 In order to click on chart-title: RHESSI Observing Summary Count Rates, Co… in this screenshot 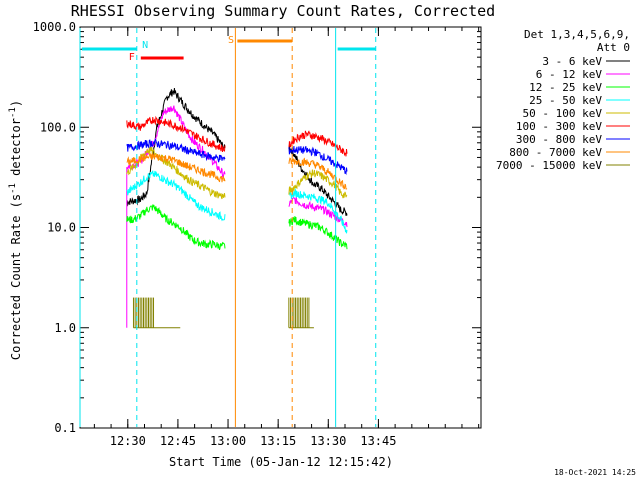, I will do `click(283, 11)`.